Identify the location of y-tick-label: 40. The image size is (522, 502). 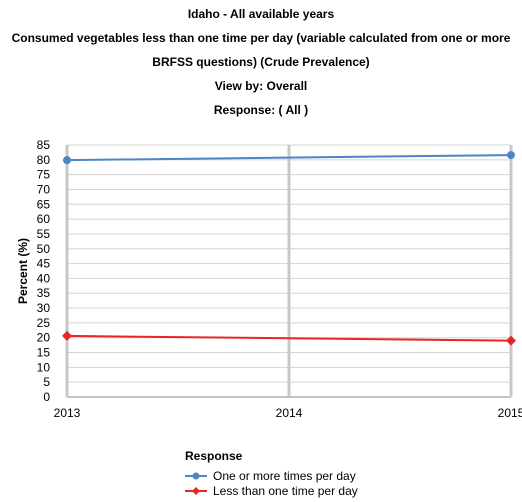
(44, 278).